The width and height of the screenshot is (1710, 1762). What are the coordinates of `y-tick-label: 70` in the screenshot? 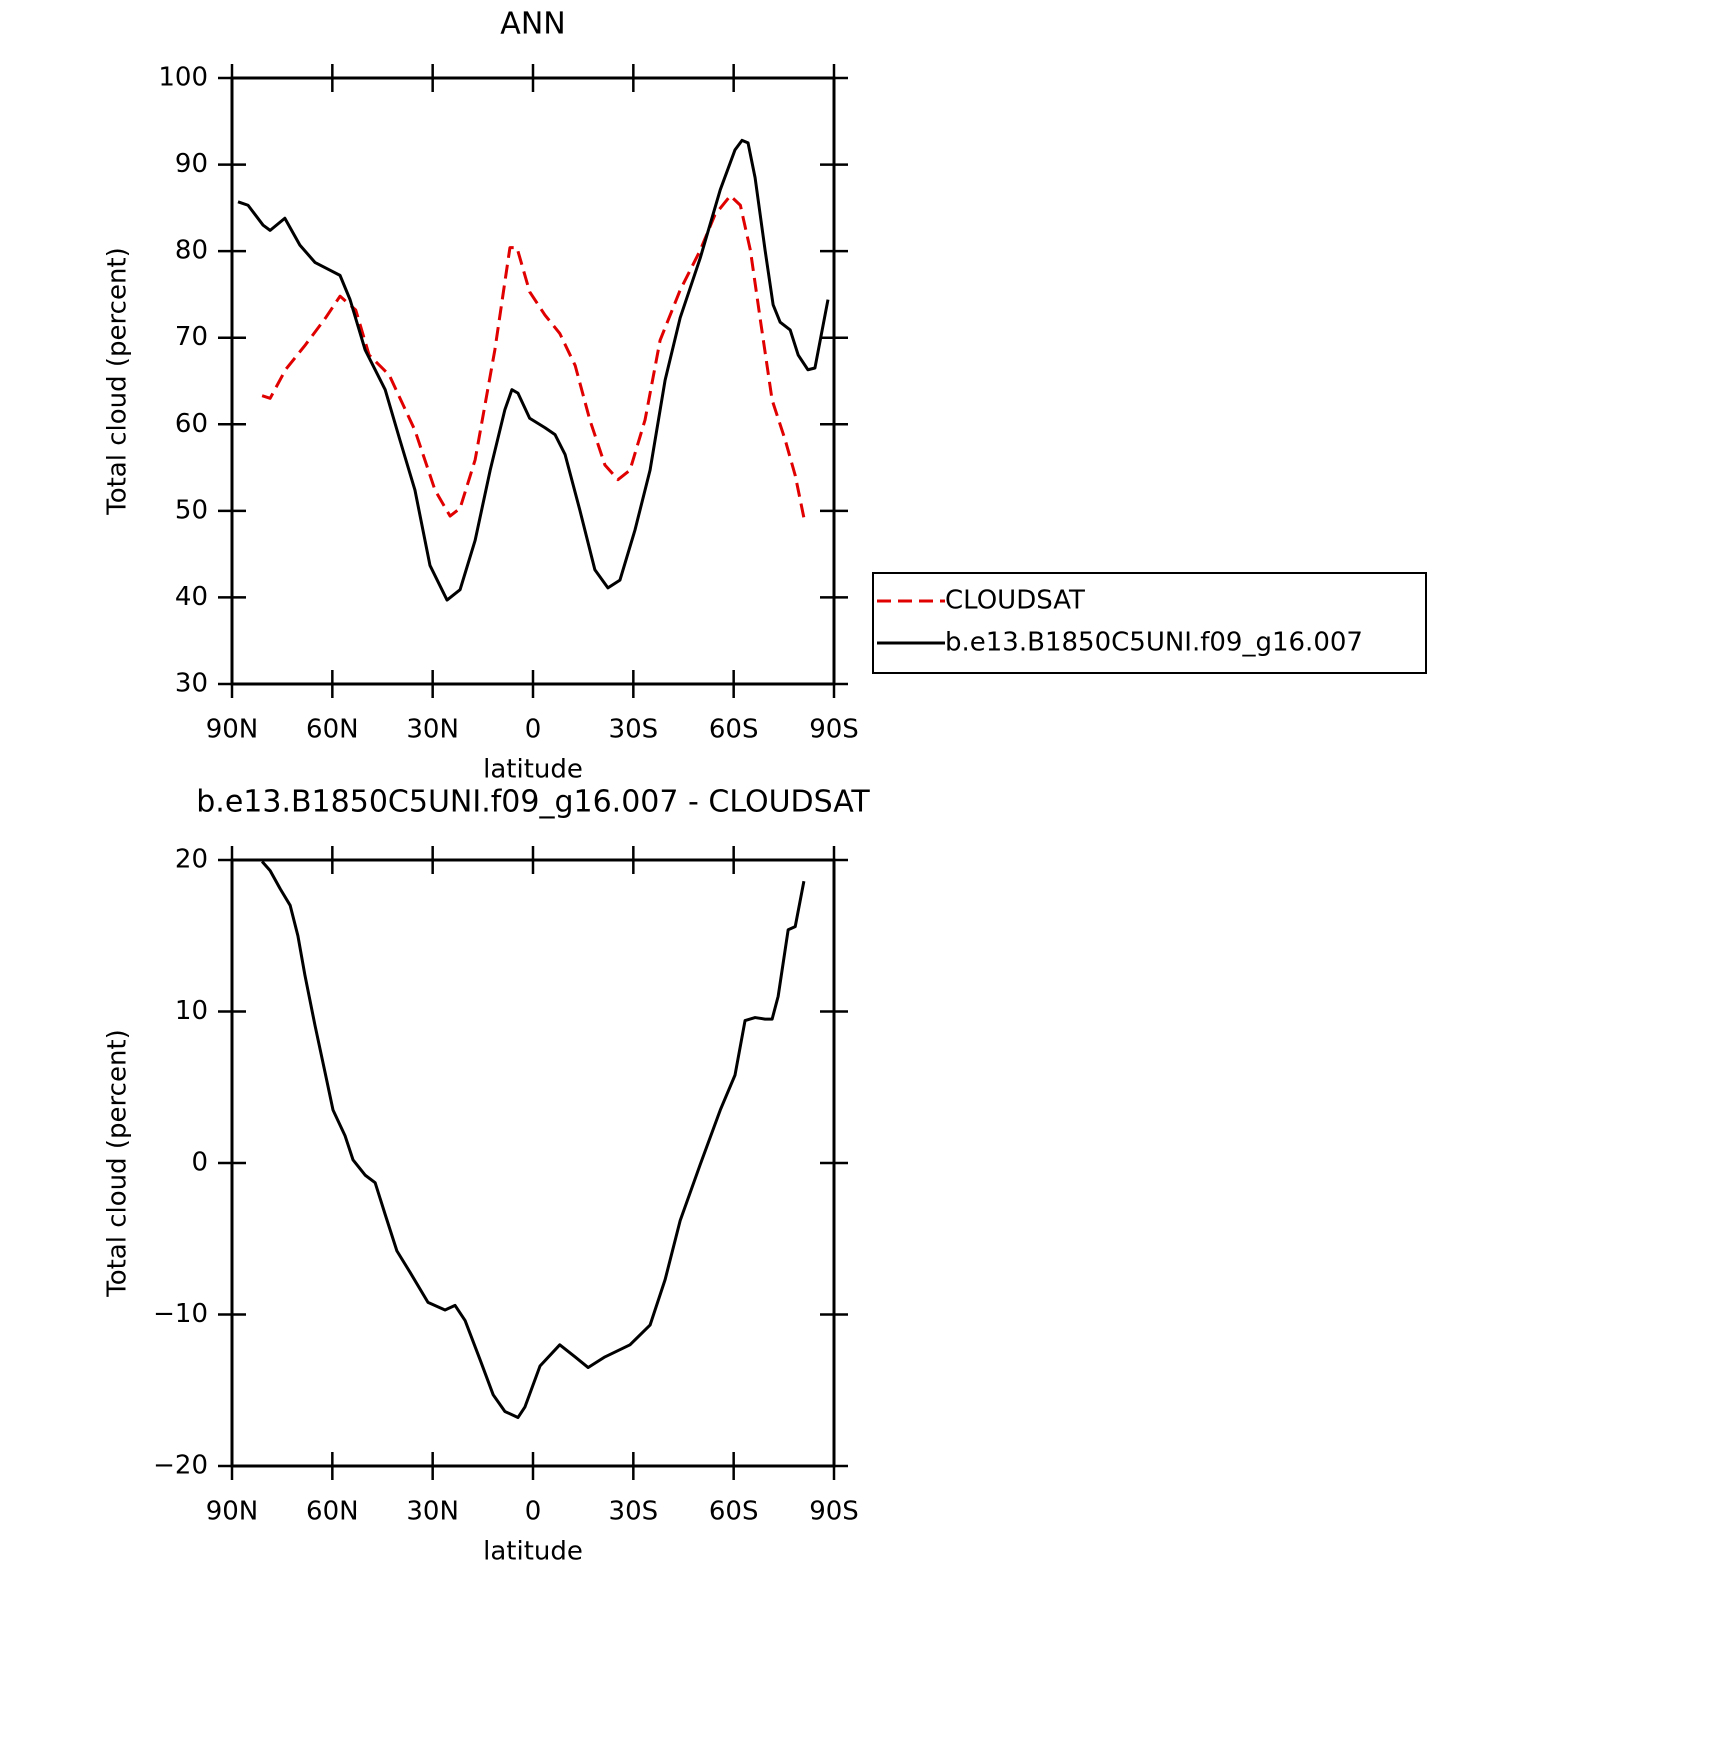 It's located at (191, 337).